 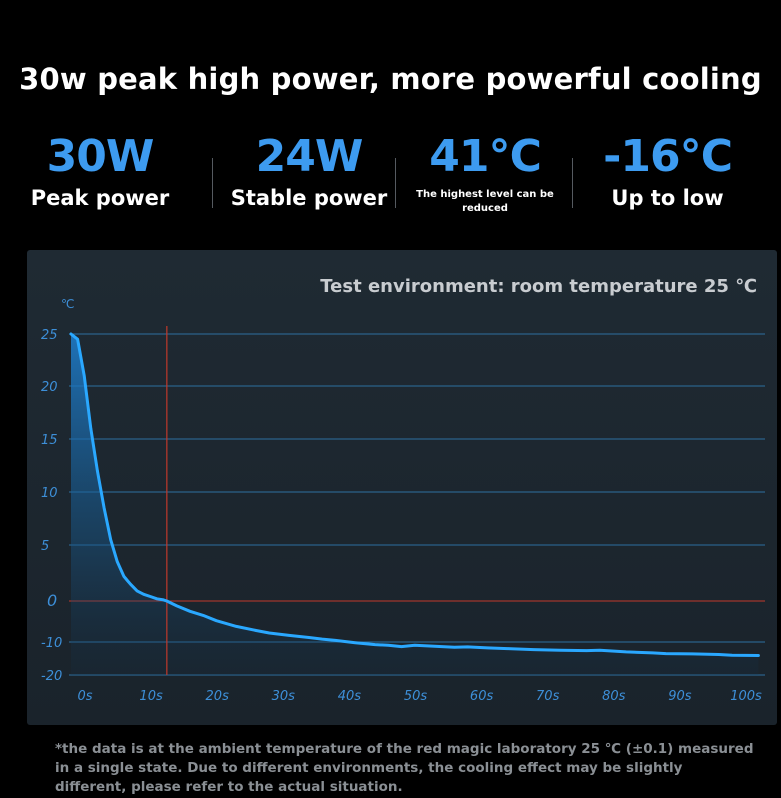 I want to click on x-tick-label: 70s, so click(x=548, y=696).